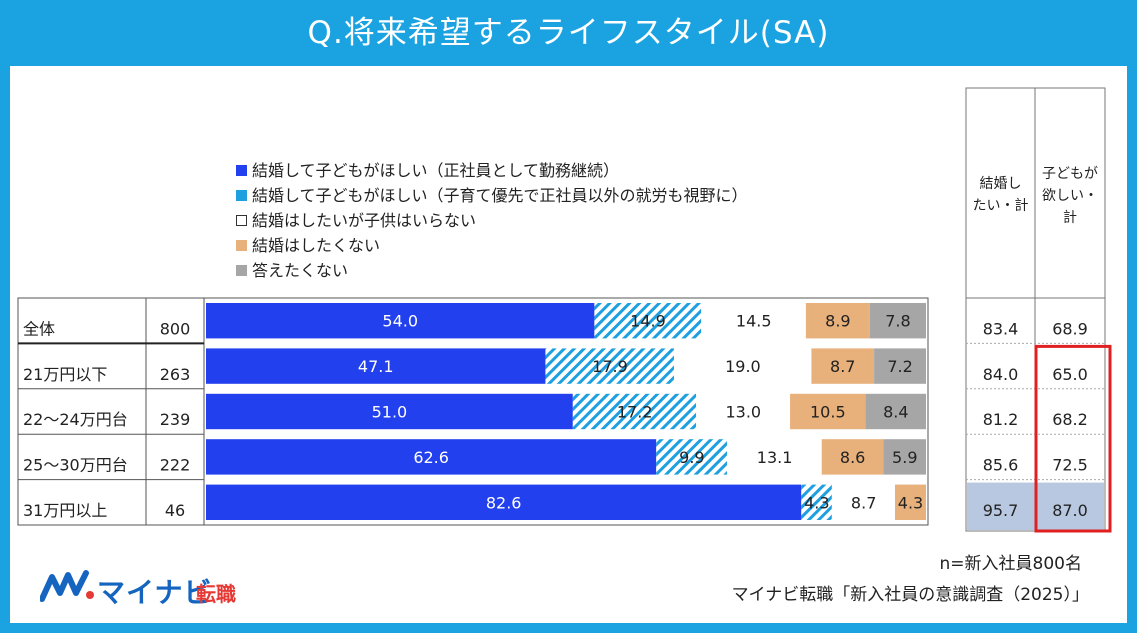 The height and width of the screenshot is (633, 1137). I want to click on bar-value-label: 14.5, so click(754, 321).